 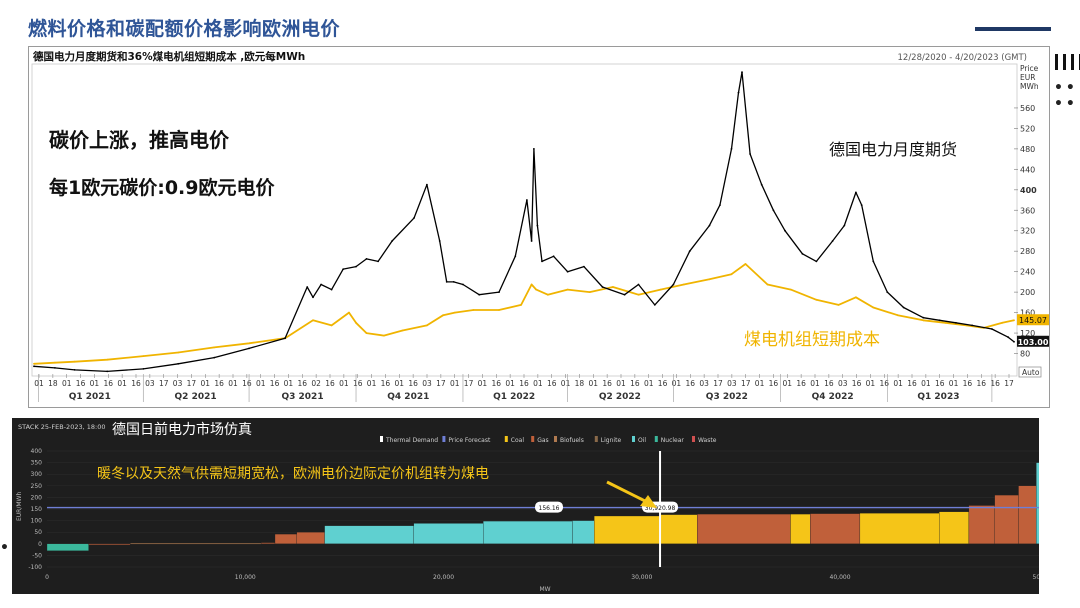 What do you see at coordinates (19, 506) in the screenshot?
I see `y-axis-label: EUR/MWh` at bounding box center [19, 506].